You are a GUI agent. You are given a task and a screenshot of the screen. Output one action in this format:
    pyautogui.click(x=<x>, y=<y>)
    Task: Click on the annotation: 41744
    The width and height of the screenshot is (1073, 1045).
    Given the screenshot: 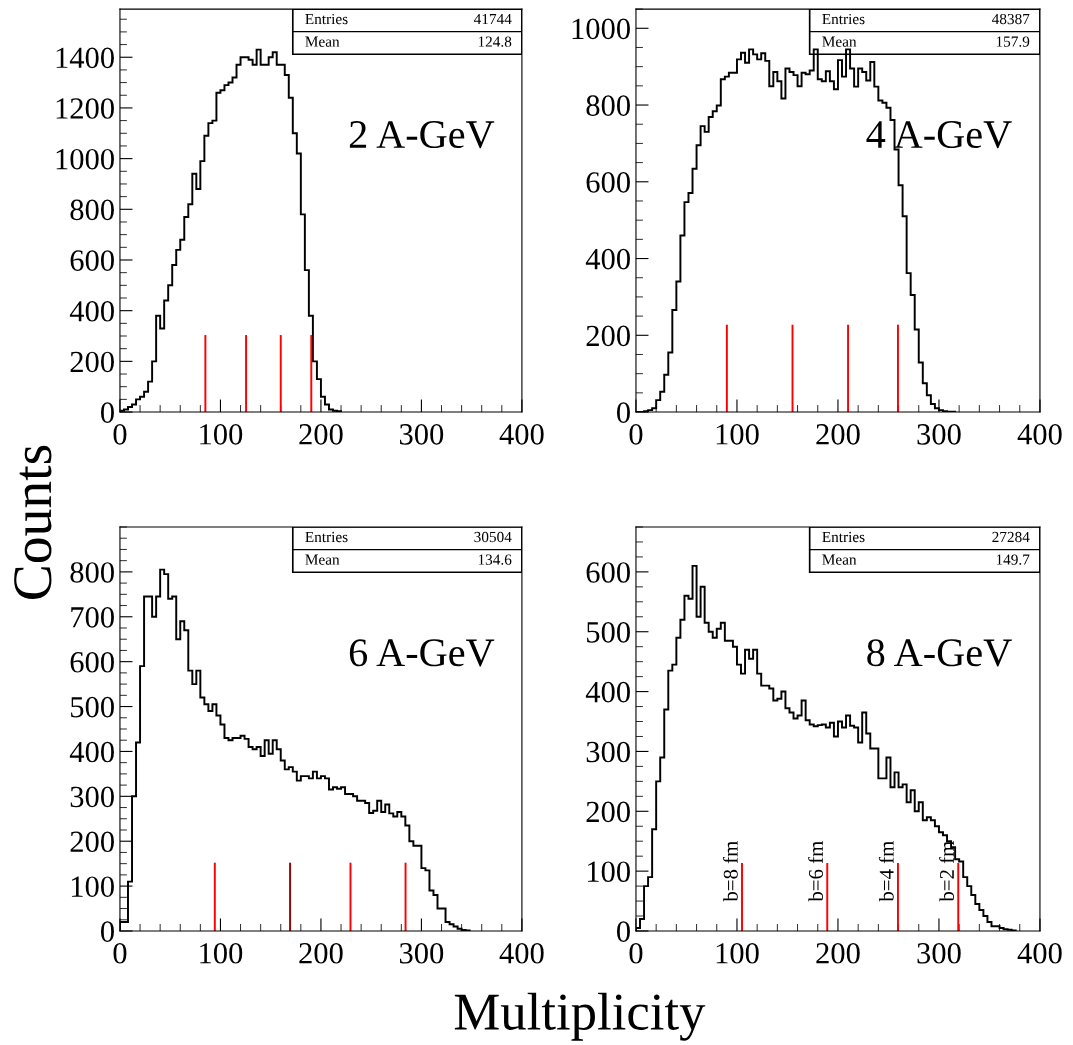 What is the action you would take?
    pyautogui.click(x=492, y=19)
    